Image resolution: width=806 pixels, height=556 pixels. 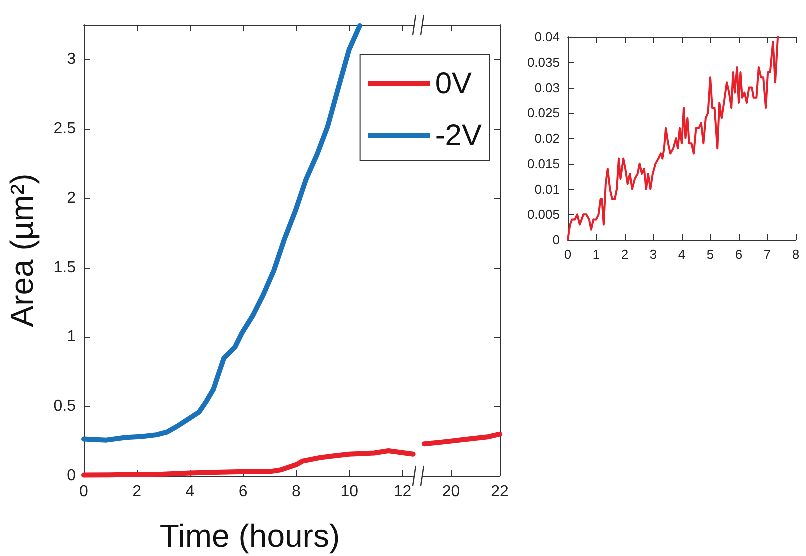 I want to click on y-tick-label: 3, so click(x=71, y=59).